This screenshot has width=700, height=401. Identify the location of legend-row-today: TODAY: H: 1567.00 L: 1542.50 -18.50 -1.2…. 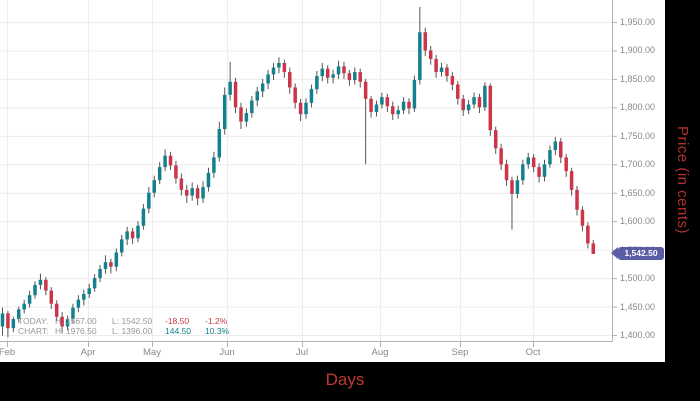
(130, 321).